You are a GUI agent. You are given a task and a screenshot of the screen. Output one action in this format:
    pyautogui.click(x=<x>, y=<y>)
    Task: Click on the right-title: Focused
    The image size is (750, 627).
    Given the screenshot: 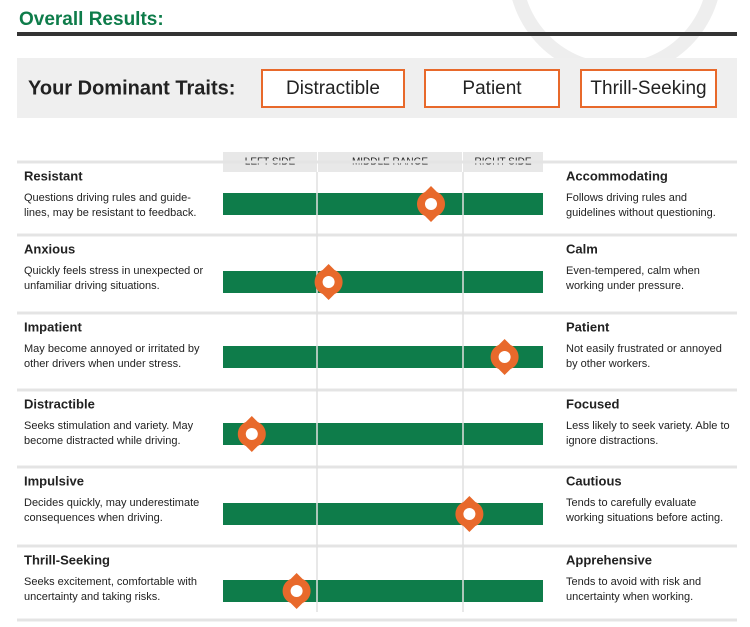 What is the action you would take?
    pyautogui.click(x=593, y=403)
    